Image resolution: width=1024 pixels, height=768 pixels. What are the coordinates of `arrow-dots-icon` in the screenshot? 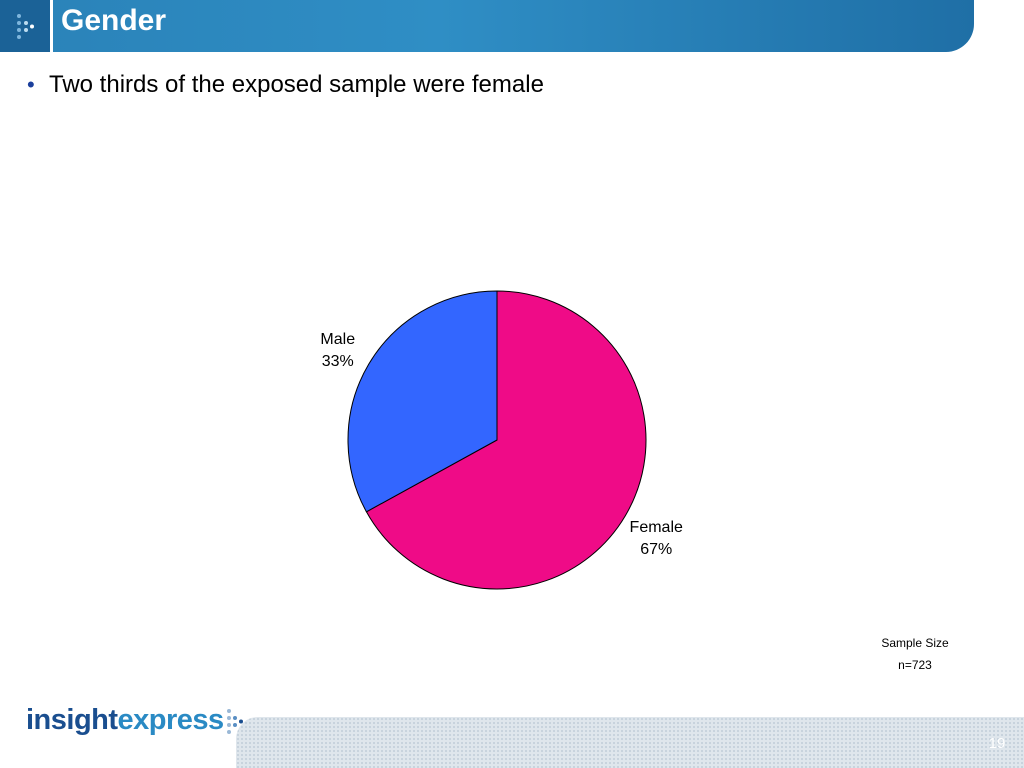 It's located at (25, 26).